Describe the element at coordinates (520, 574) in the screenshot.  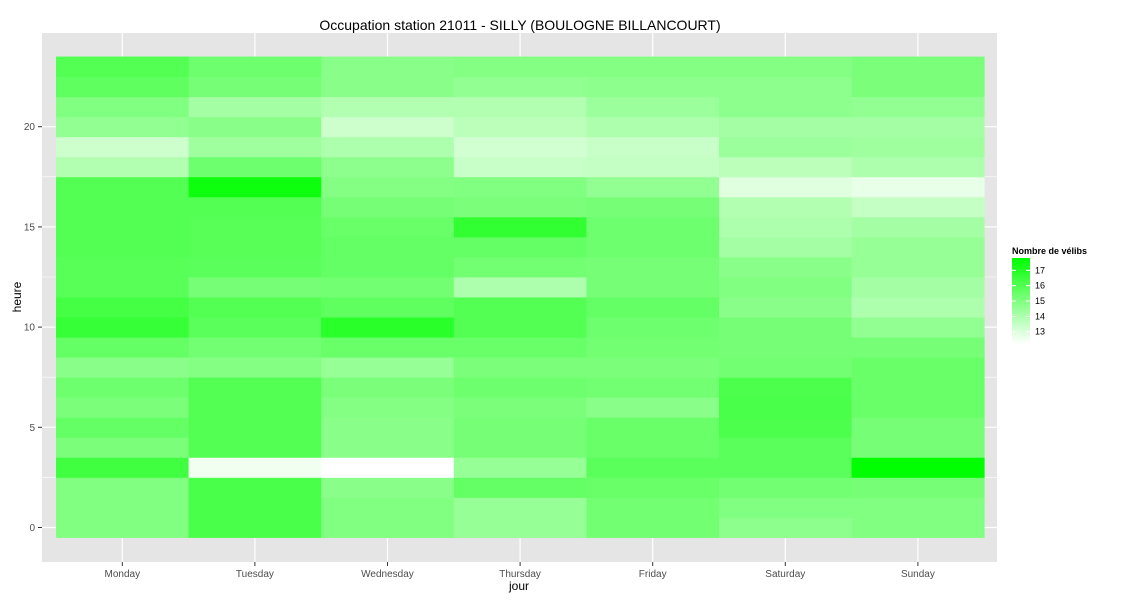
I see `x-tick-label: Thursday` at that location.